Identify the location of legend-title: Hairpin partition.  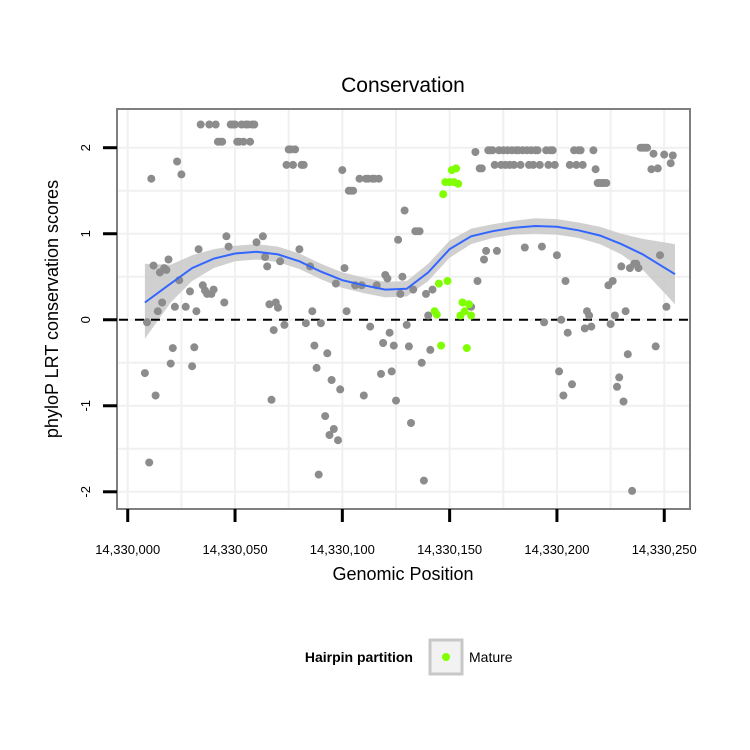
(359, 657).